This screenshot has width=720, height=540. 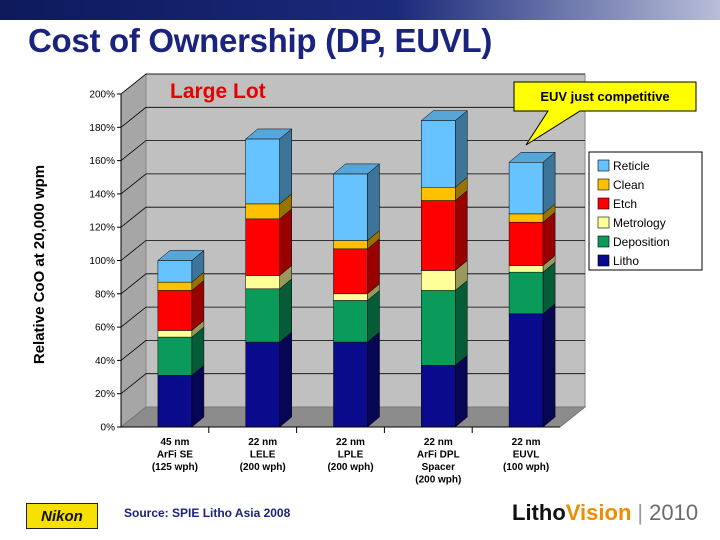 I want to click on top-band, so click(x=360, y=10).